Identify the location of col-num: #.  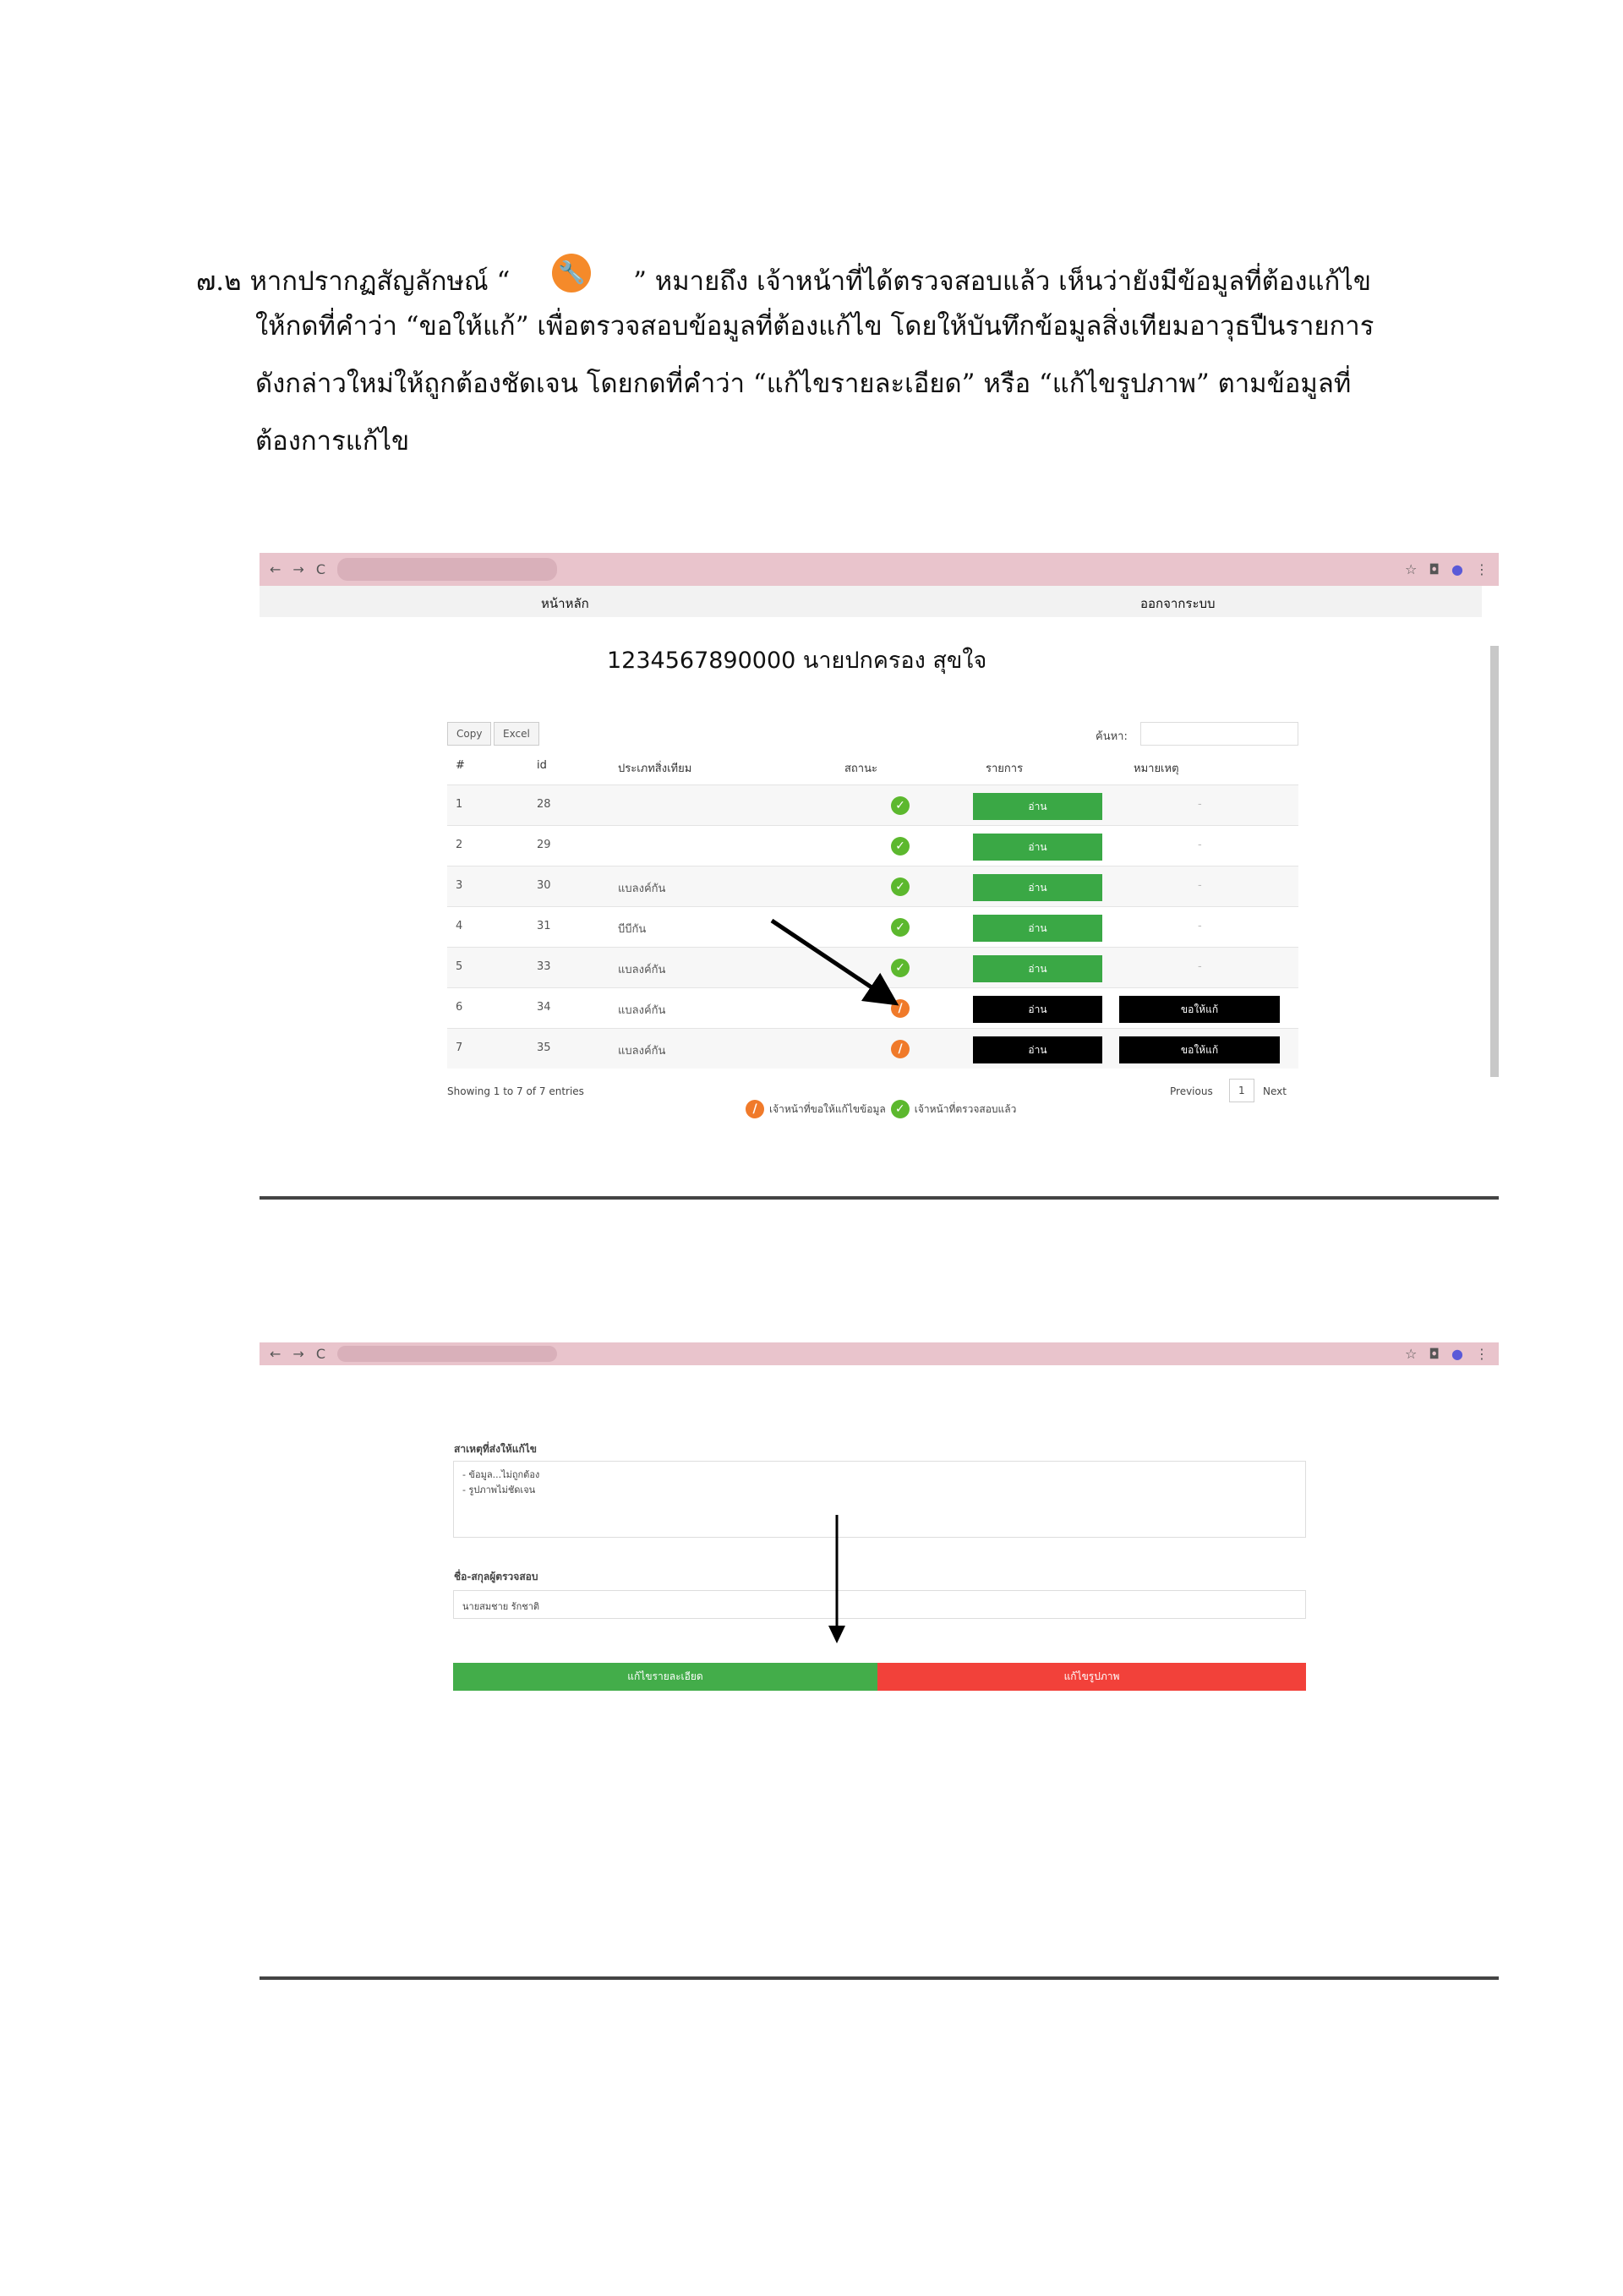
(461, 765).